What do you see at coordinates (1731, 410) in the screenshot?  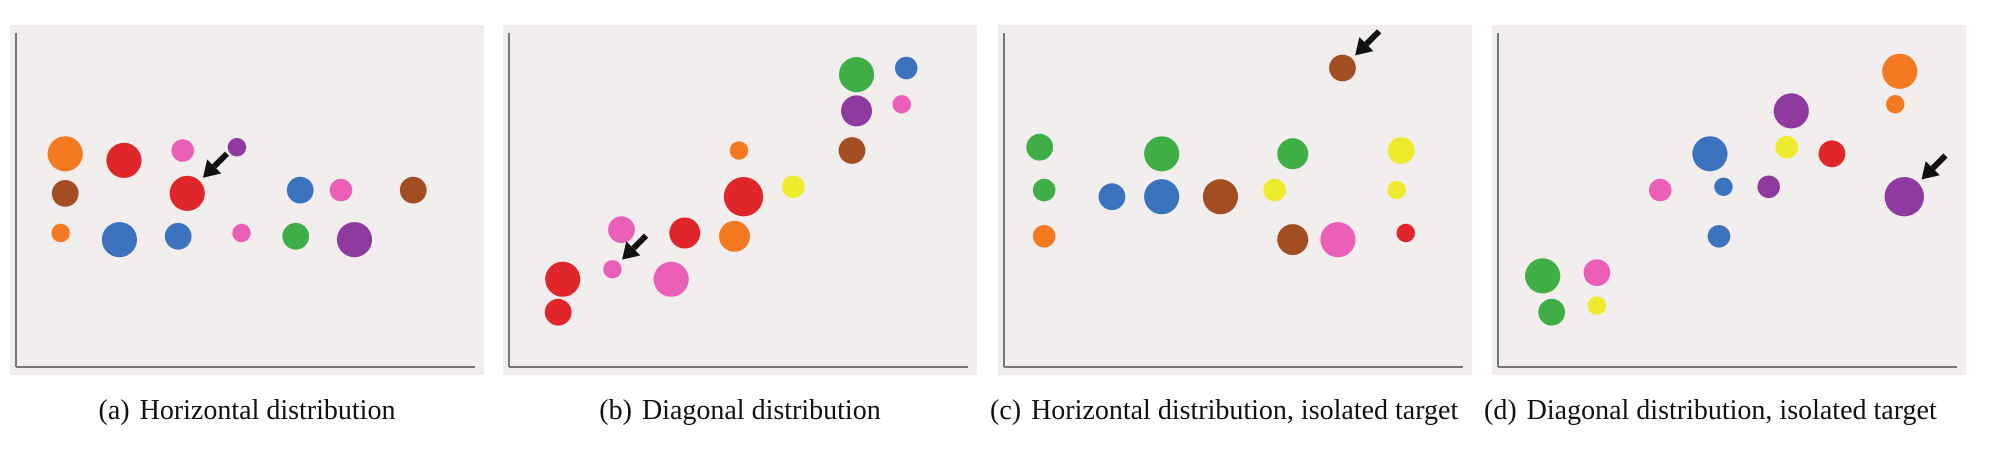 I see `caption-text: Diagonal distribution, isolated target` at bounding box center [1731, 410].